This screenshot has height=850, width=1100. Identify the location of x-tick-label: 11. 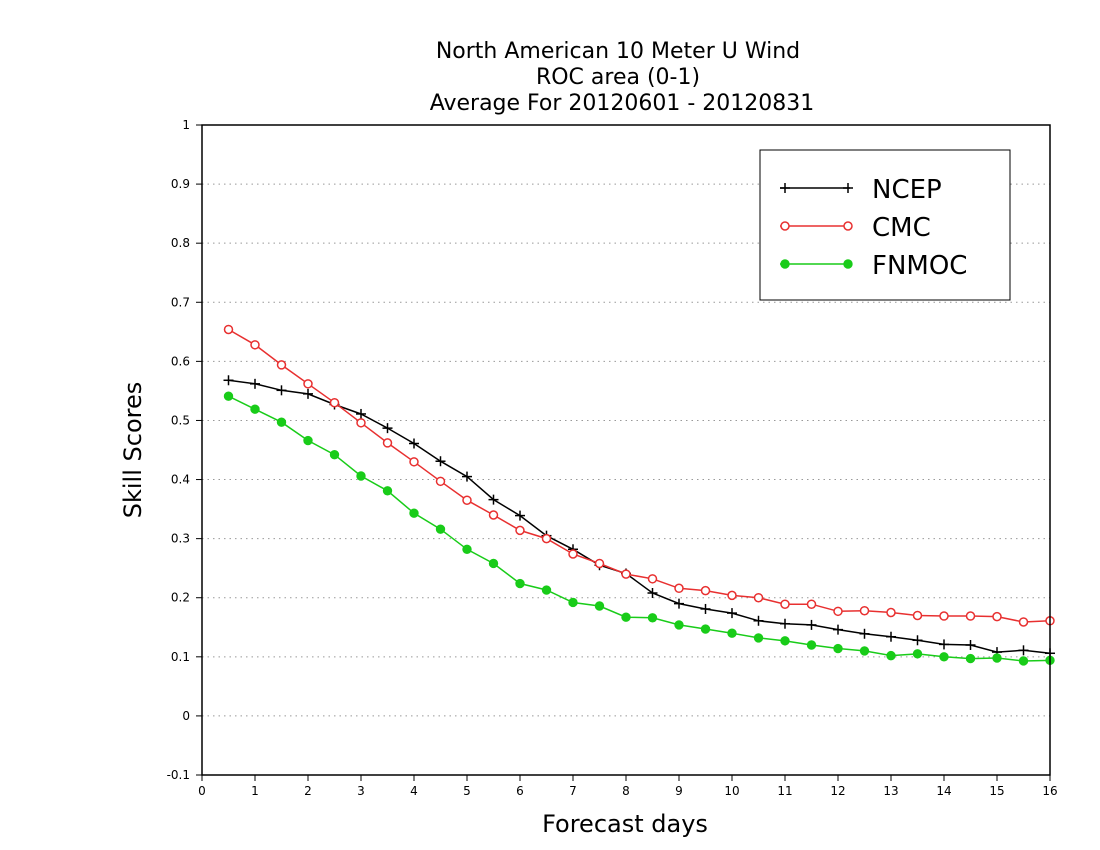
(784, 791).